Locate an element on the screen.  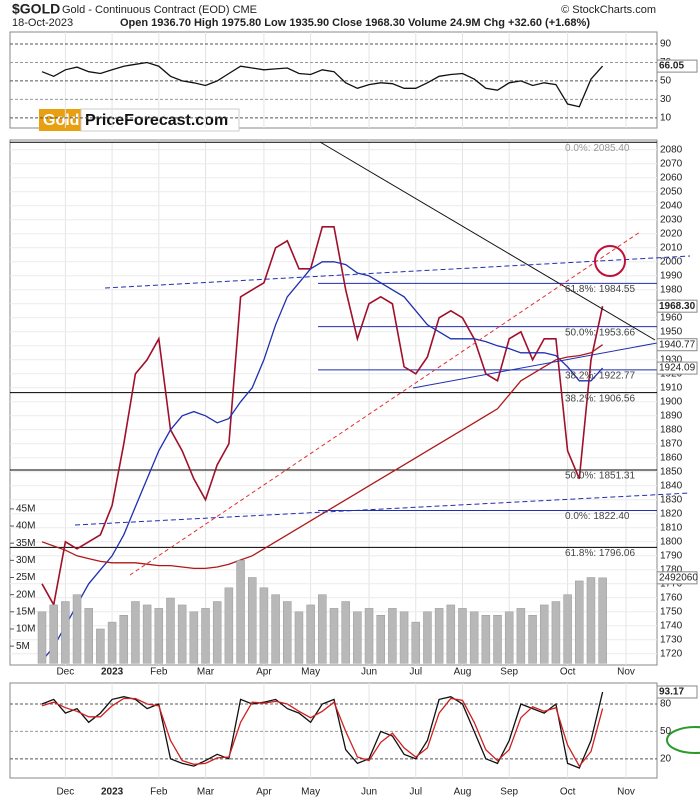
y-tick-label: 1760 is located at coordinates (671, 597).